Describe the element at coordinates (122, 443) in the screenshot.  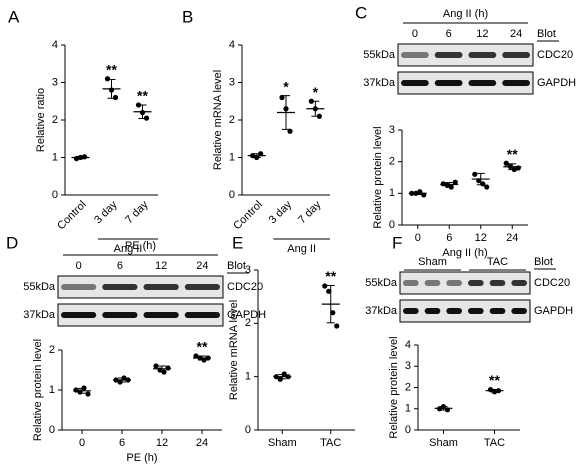
I see `x-tick-label: 6` at that location.